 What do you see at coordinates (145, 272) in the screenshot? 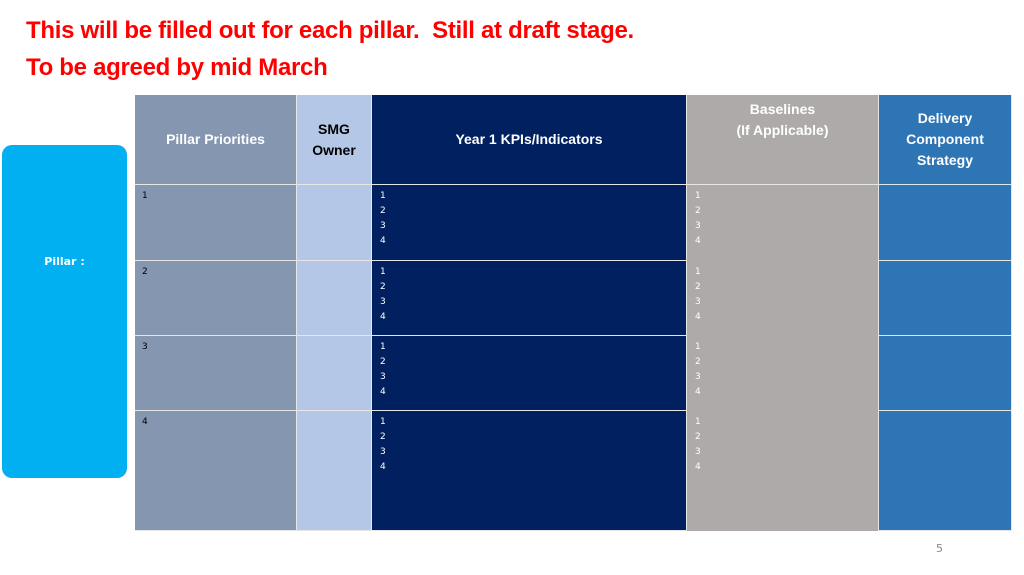
I see `priority-number: 2` at bounding box center [145, 272].